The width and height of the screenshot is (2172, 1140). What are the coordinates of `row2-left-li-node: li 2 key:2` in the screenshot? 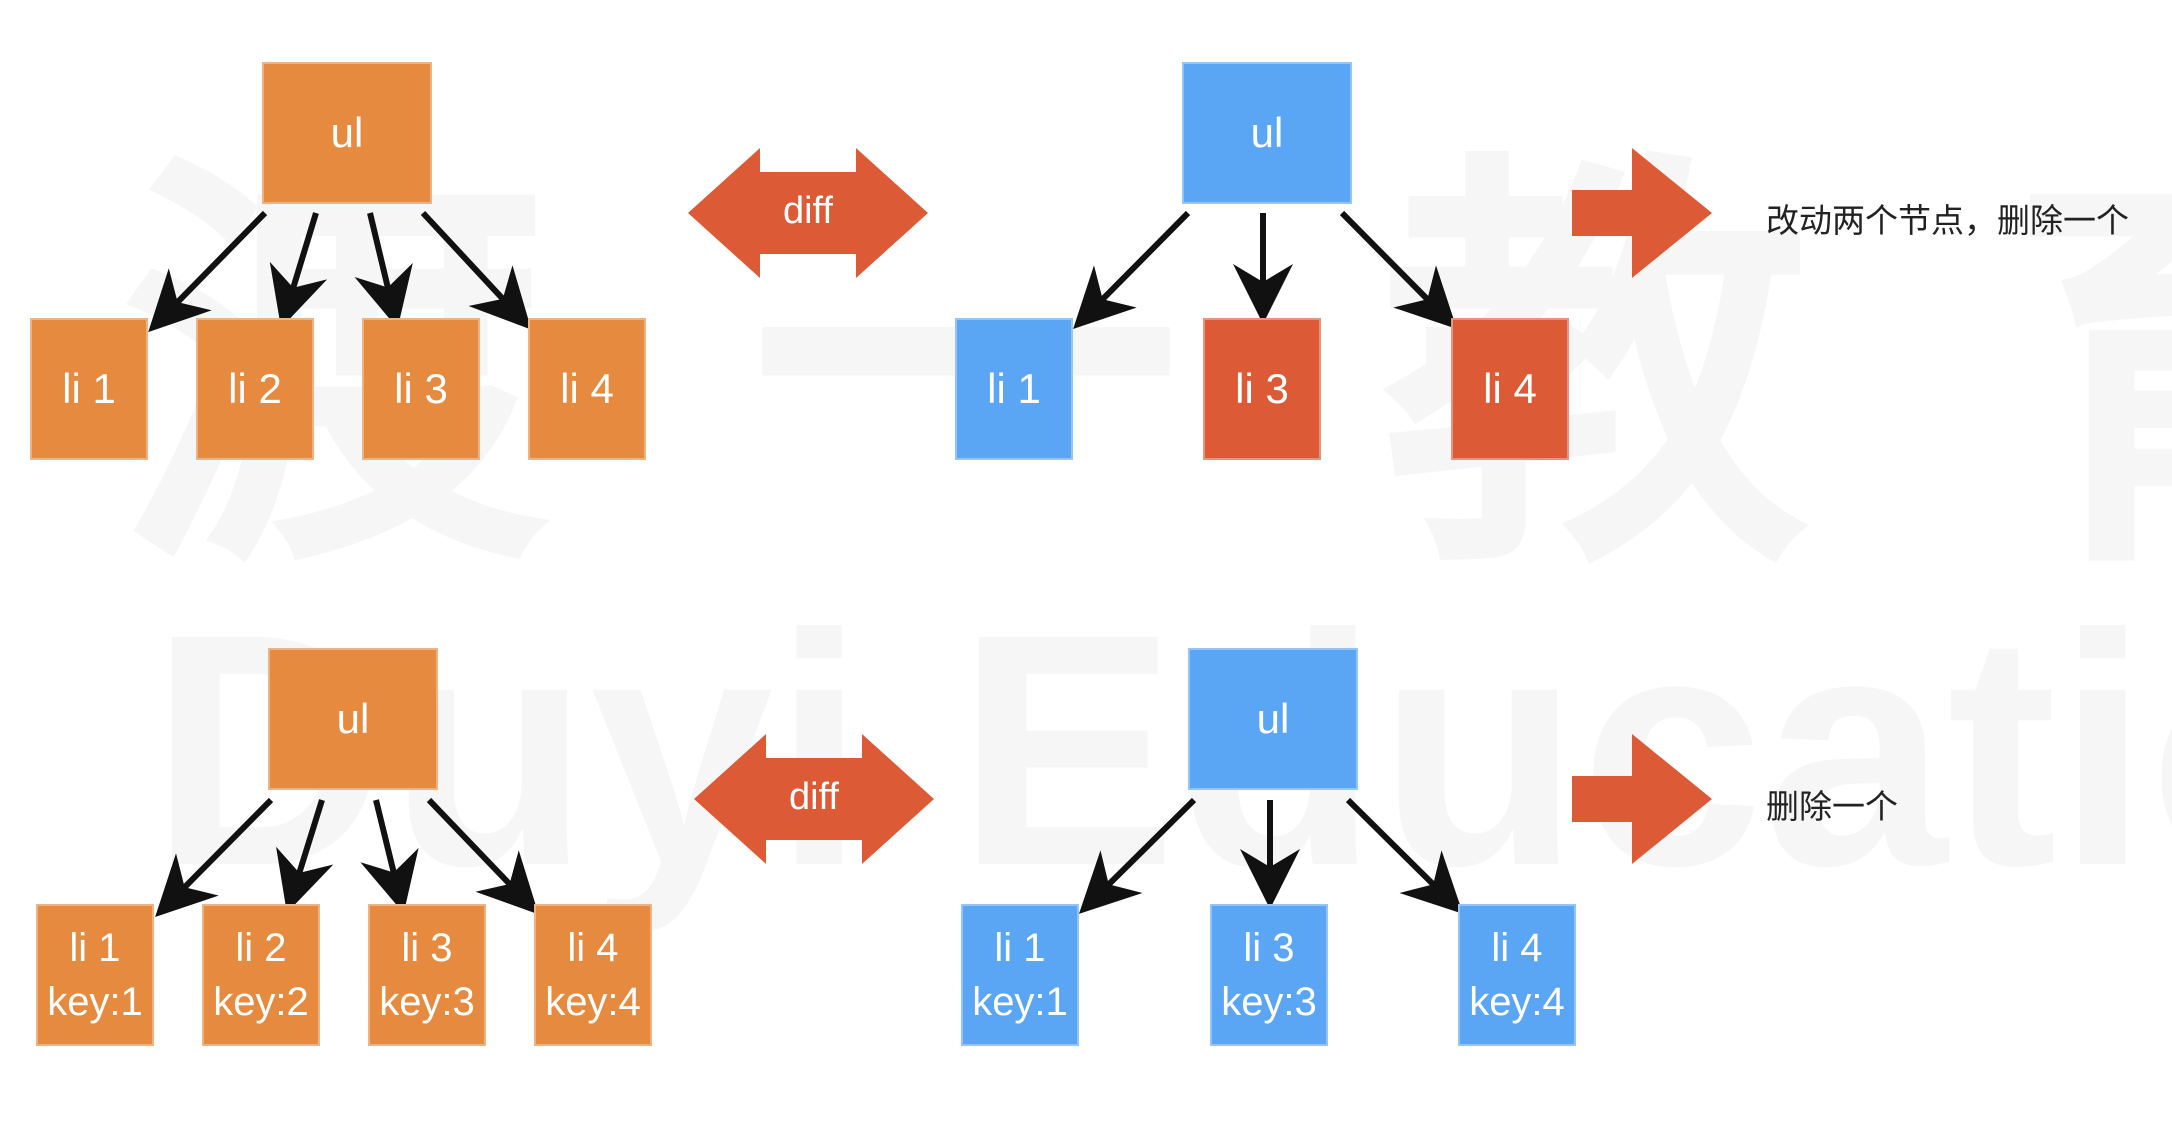 It's located at (261, 975).